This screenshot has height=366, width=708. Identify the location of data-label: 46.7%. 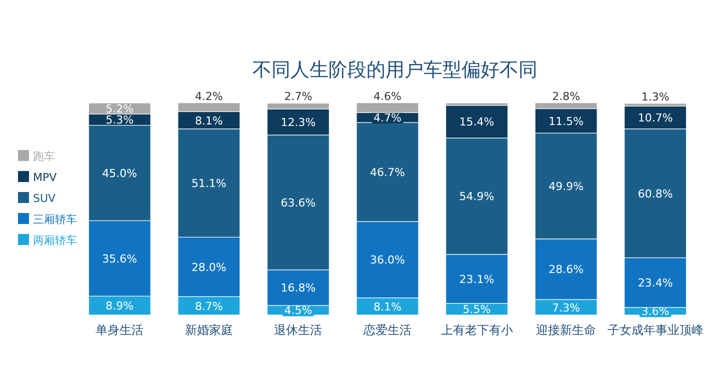
(387, 173).